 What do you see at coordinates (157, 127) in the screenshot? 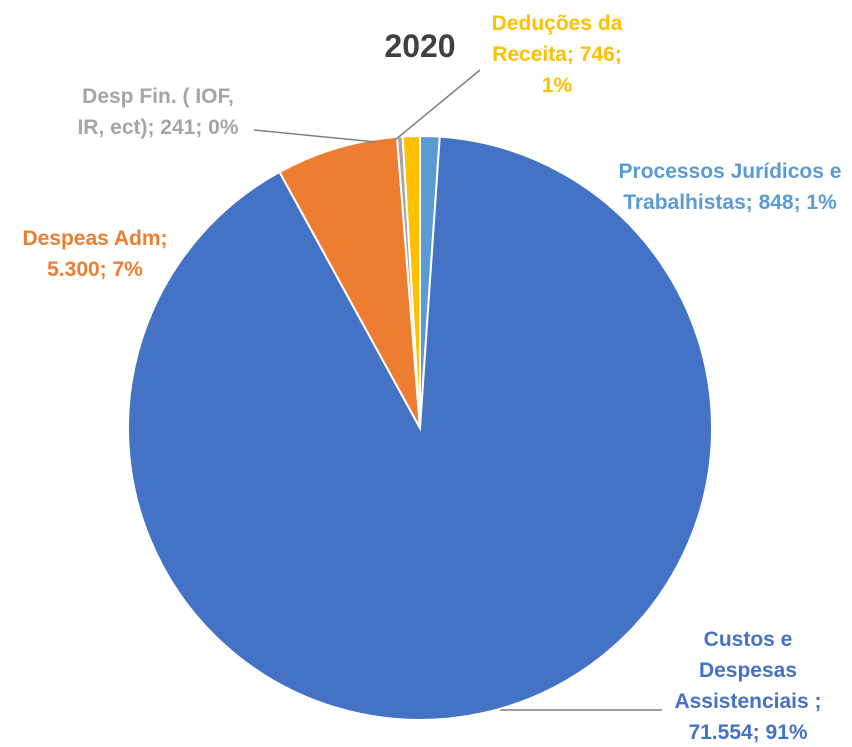
I see `slice-label-line: IR, ect); 241; 0%` at bounding box center [157, 127].